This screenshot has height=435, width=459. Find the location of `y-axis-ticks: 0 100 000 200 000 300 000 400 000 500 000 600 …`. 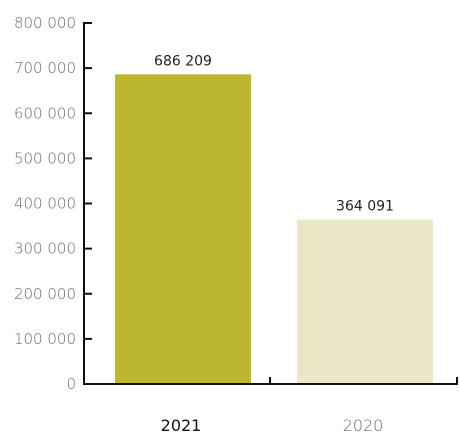

y-axis-ticks: 0 100 000 200 000 300 000 400 000 500 000 600 … is located at coordinates (53, 203).